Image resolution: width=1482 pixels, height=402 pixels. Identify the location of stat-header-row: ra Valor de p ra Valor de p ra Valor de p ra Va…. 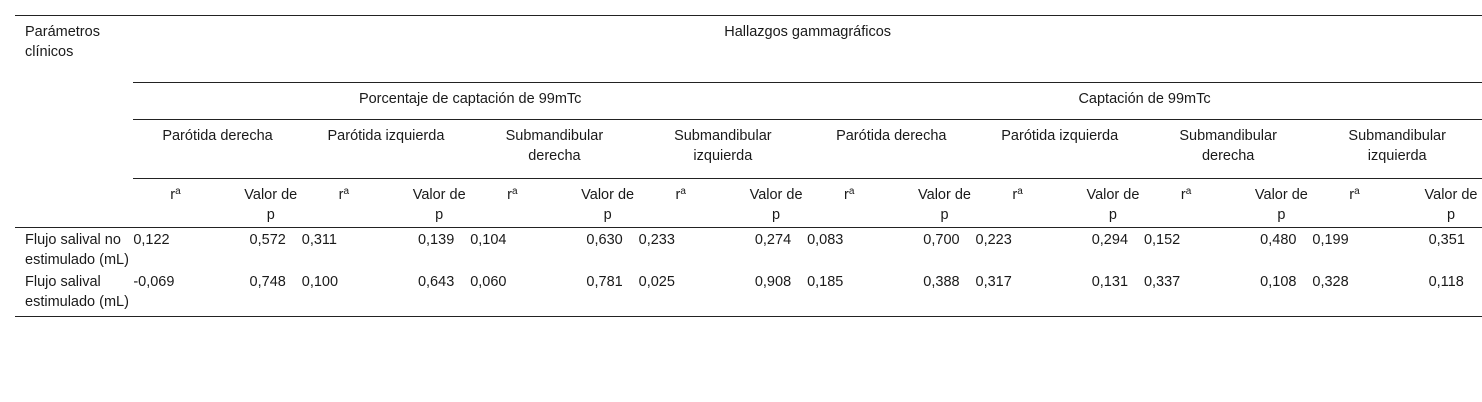
(748, 203).